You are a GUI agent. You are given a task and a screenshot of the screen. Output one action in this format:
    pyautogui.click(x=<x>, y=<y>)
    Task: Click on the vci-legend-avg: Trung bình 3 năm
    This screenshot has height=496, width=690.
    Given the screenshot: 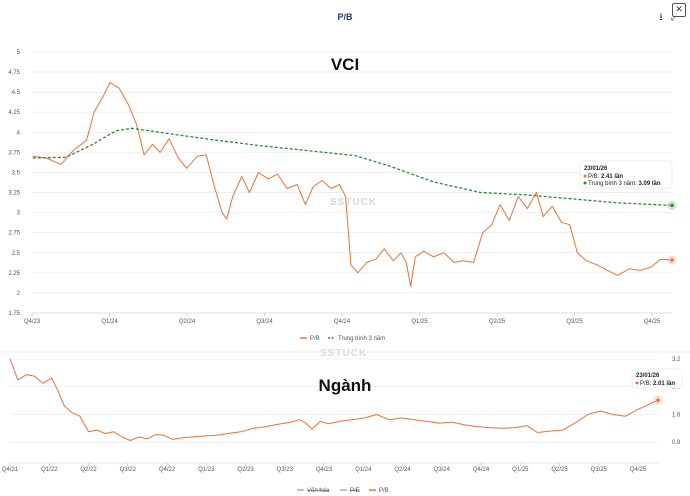 What is the action you would take?
    pyautogui.click(x=361, y=339)
    